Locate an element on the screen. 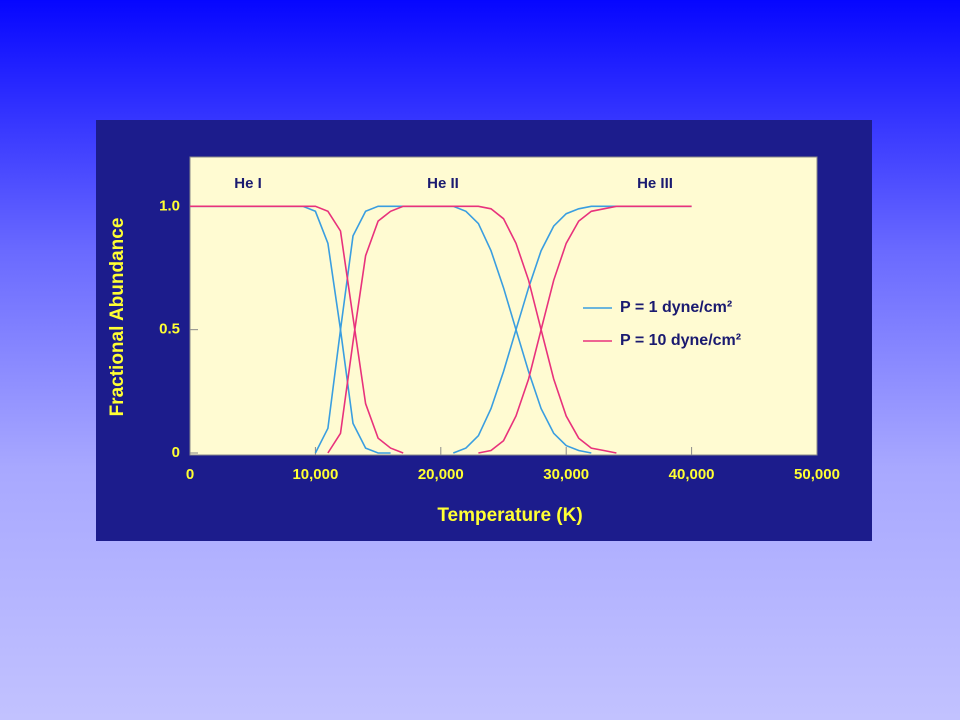 The width and height of the screenshot is (960, 720). x-tick-label: 50,000 is located at coordinates (817, 474).